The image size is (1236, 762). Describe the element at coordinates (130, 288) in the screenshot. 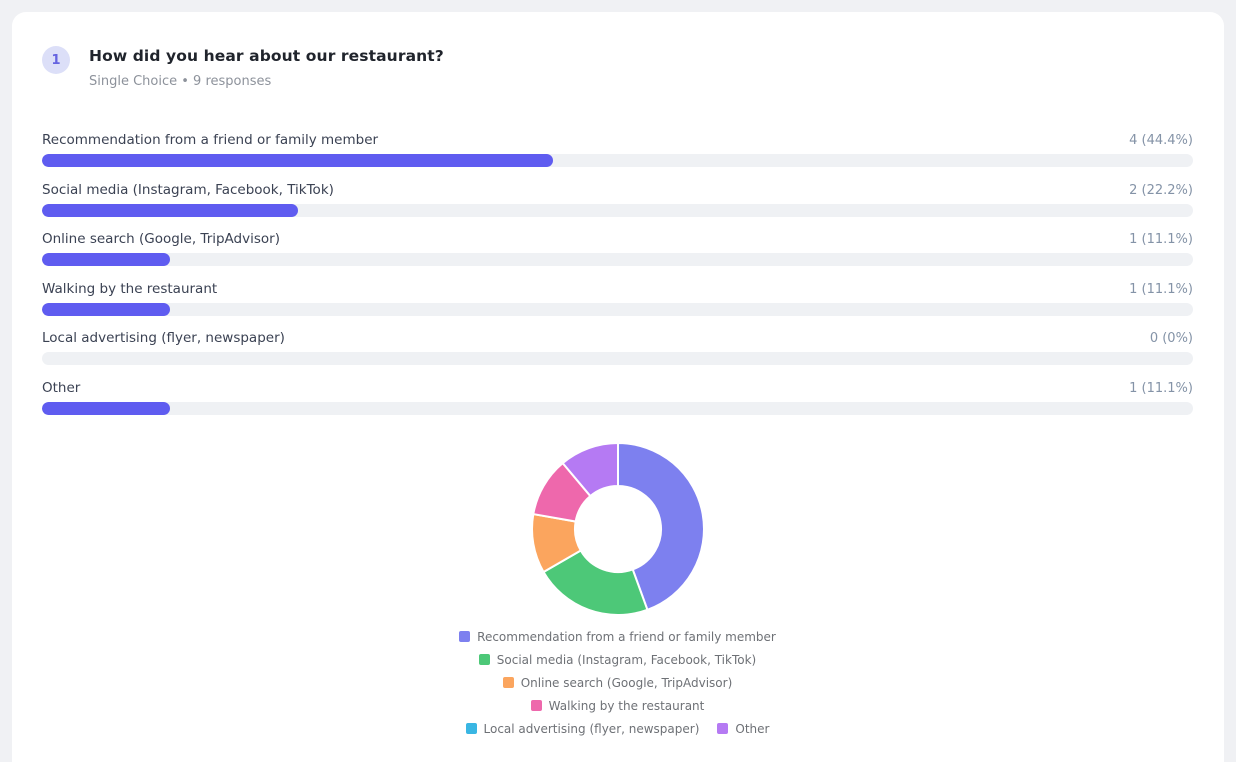

I see `option-label: Walking by the restaurant` at that location.